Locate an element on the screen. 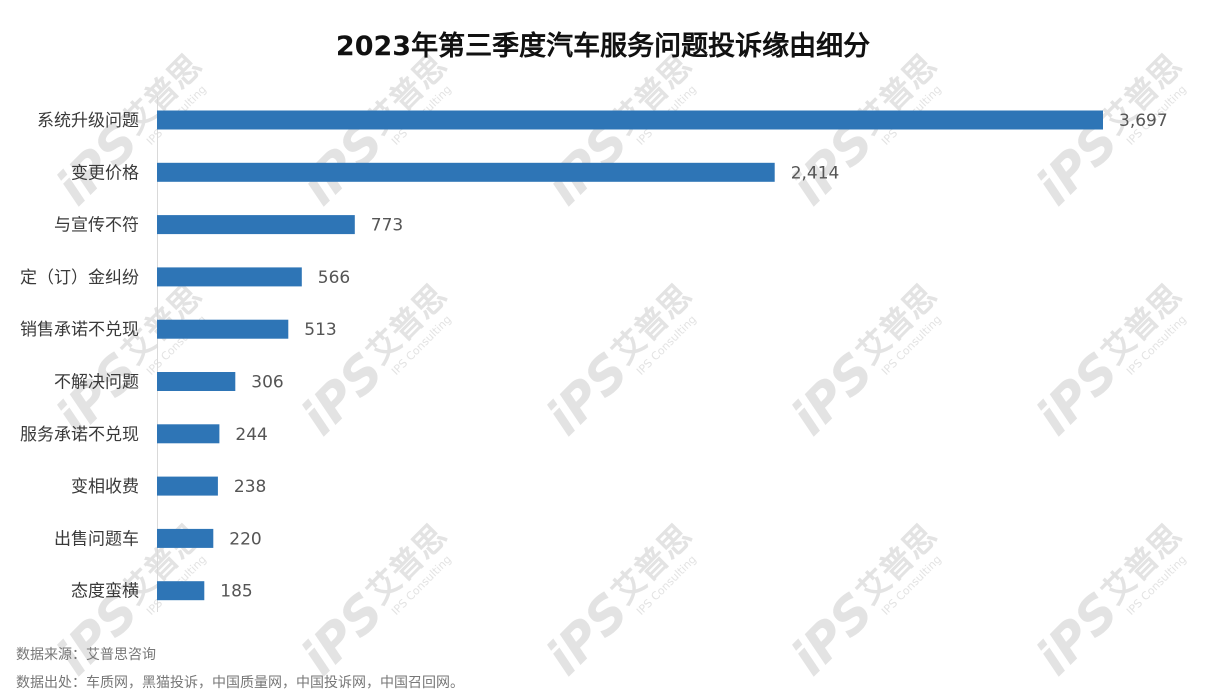 The image size is (1217, 700). value-label-2: 773 is located at coordinates (387, 226).